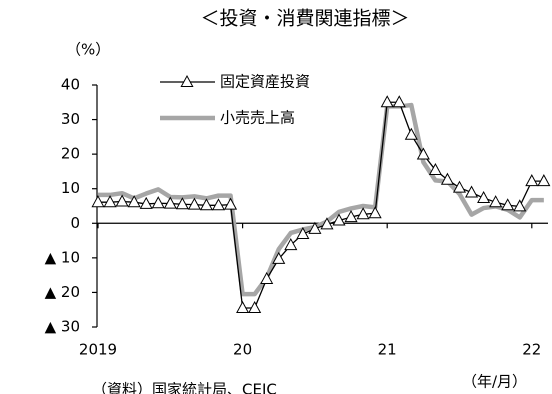  Describe the element at coordinates (494, 382) in the screenshot. I see `x-axis-label: （年/月）` at that location.